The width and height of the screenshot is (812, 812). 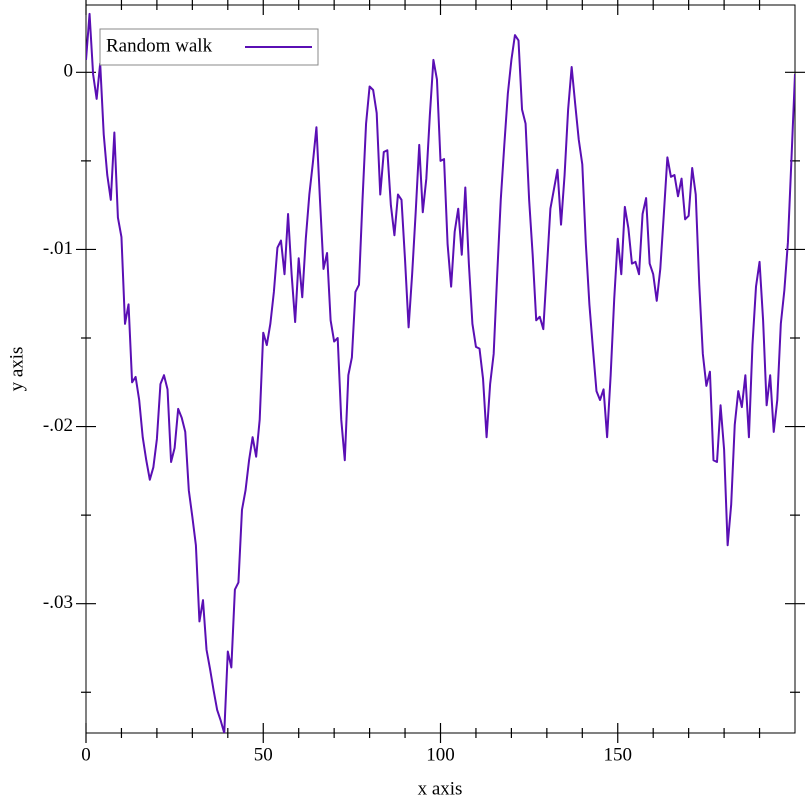 What do you see at coordinates (69, 71) in the screenshot?
I see `y-tick-label: 0` at bounding box center [69, 71].